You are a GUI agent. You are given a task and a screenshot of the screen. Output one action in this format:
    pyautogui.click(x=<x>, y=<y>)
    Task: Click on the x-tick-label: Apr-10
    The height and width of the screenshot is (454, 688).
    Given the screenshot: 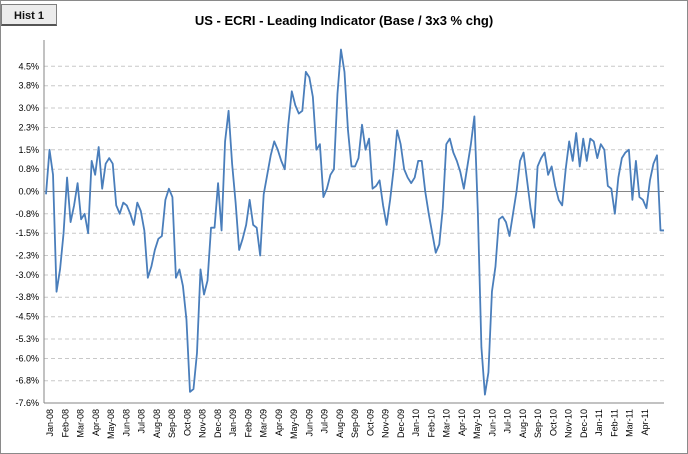 What is the action you would take?
    pyautogui.click(x=462, y=422)
    